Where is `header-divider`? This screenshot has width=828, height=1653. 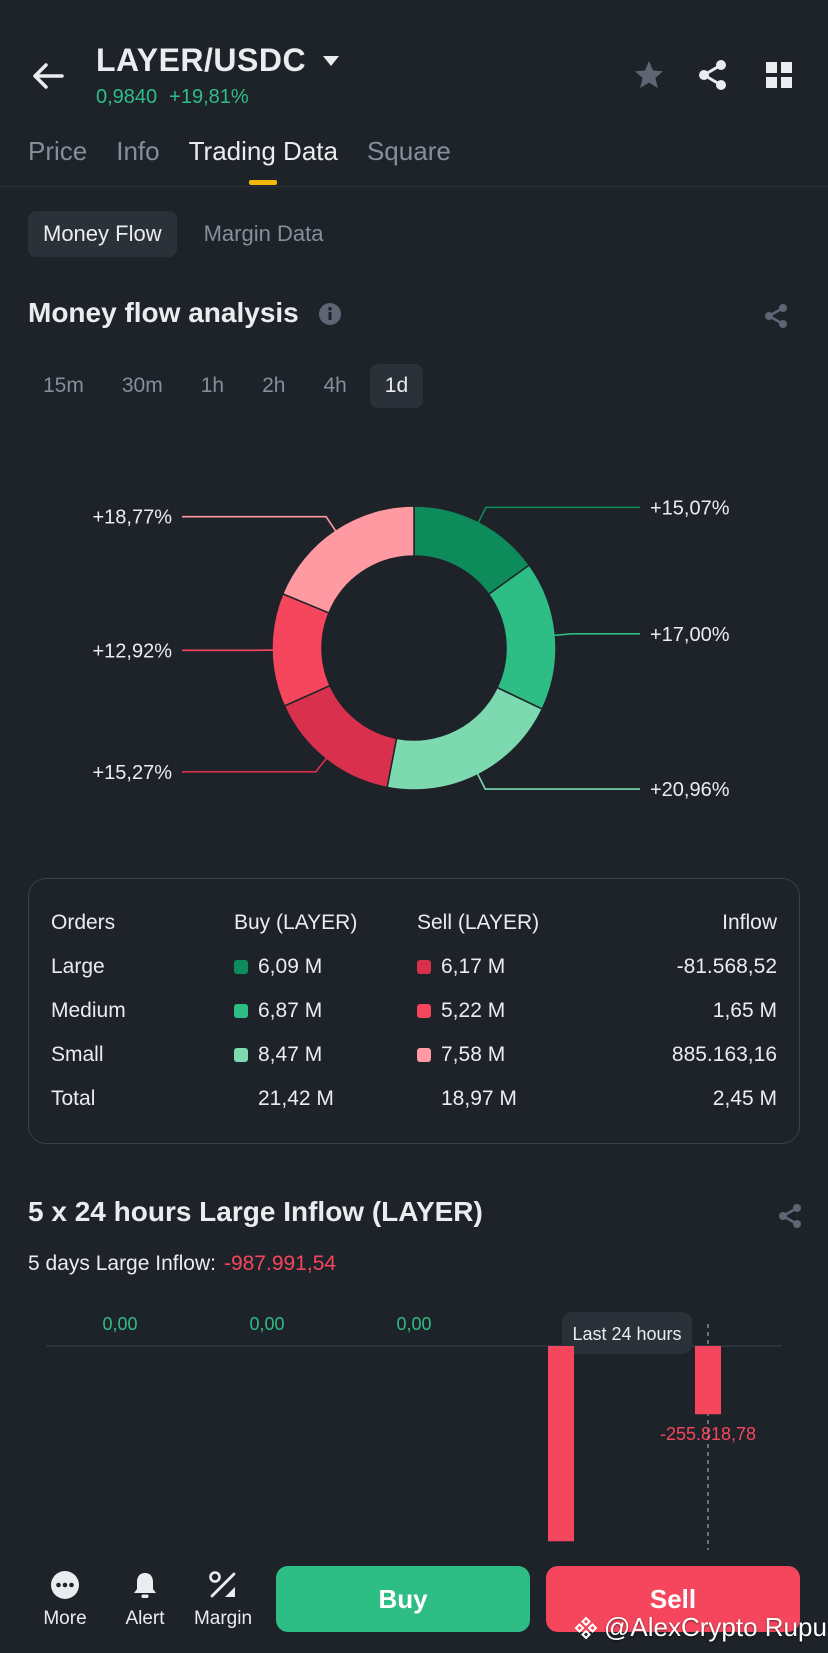 header-divider is located at coordinates (414, 186).